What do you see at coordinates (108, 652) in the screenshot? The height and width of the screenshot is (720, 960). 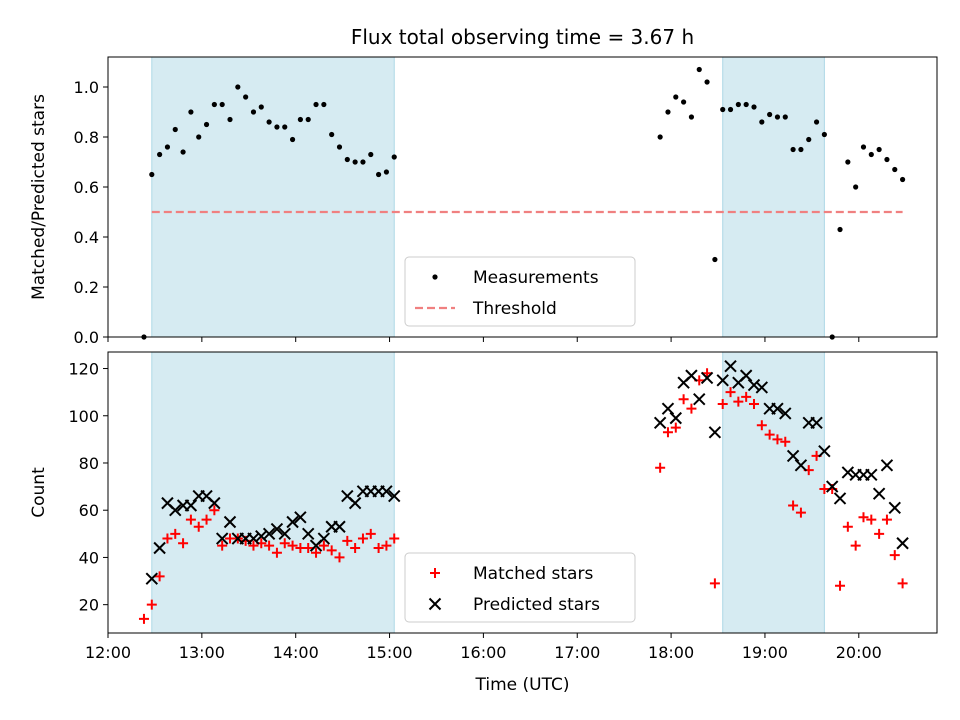 I see `x-tick-label: 12:00` at bounding box center [108, 652].